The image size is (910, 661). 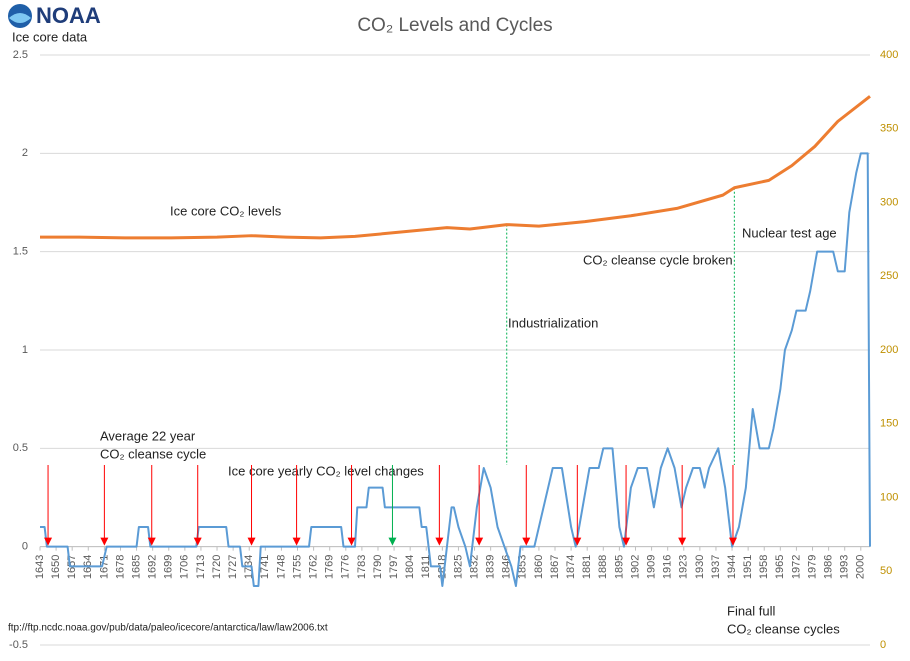 I want to click on x-tick-label: 1881, so click(x=587, y=567).